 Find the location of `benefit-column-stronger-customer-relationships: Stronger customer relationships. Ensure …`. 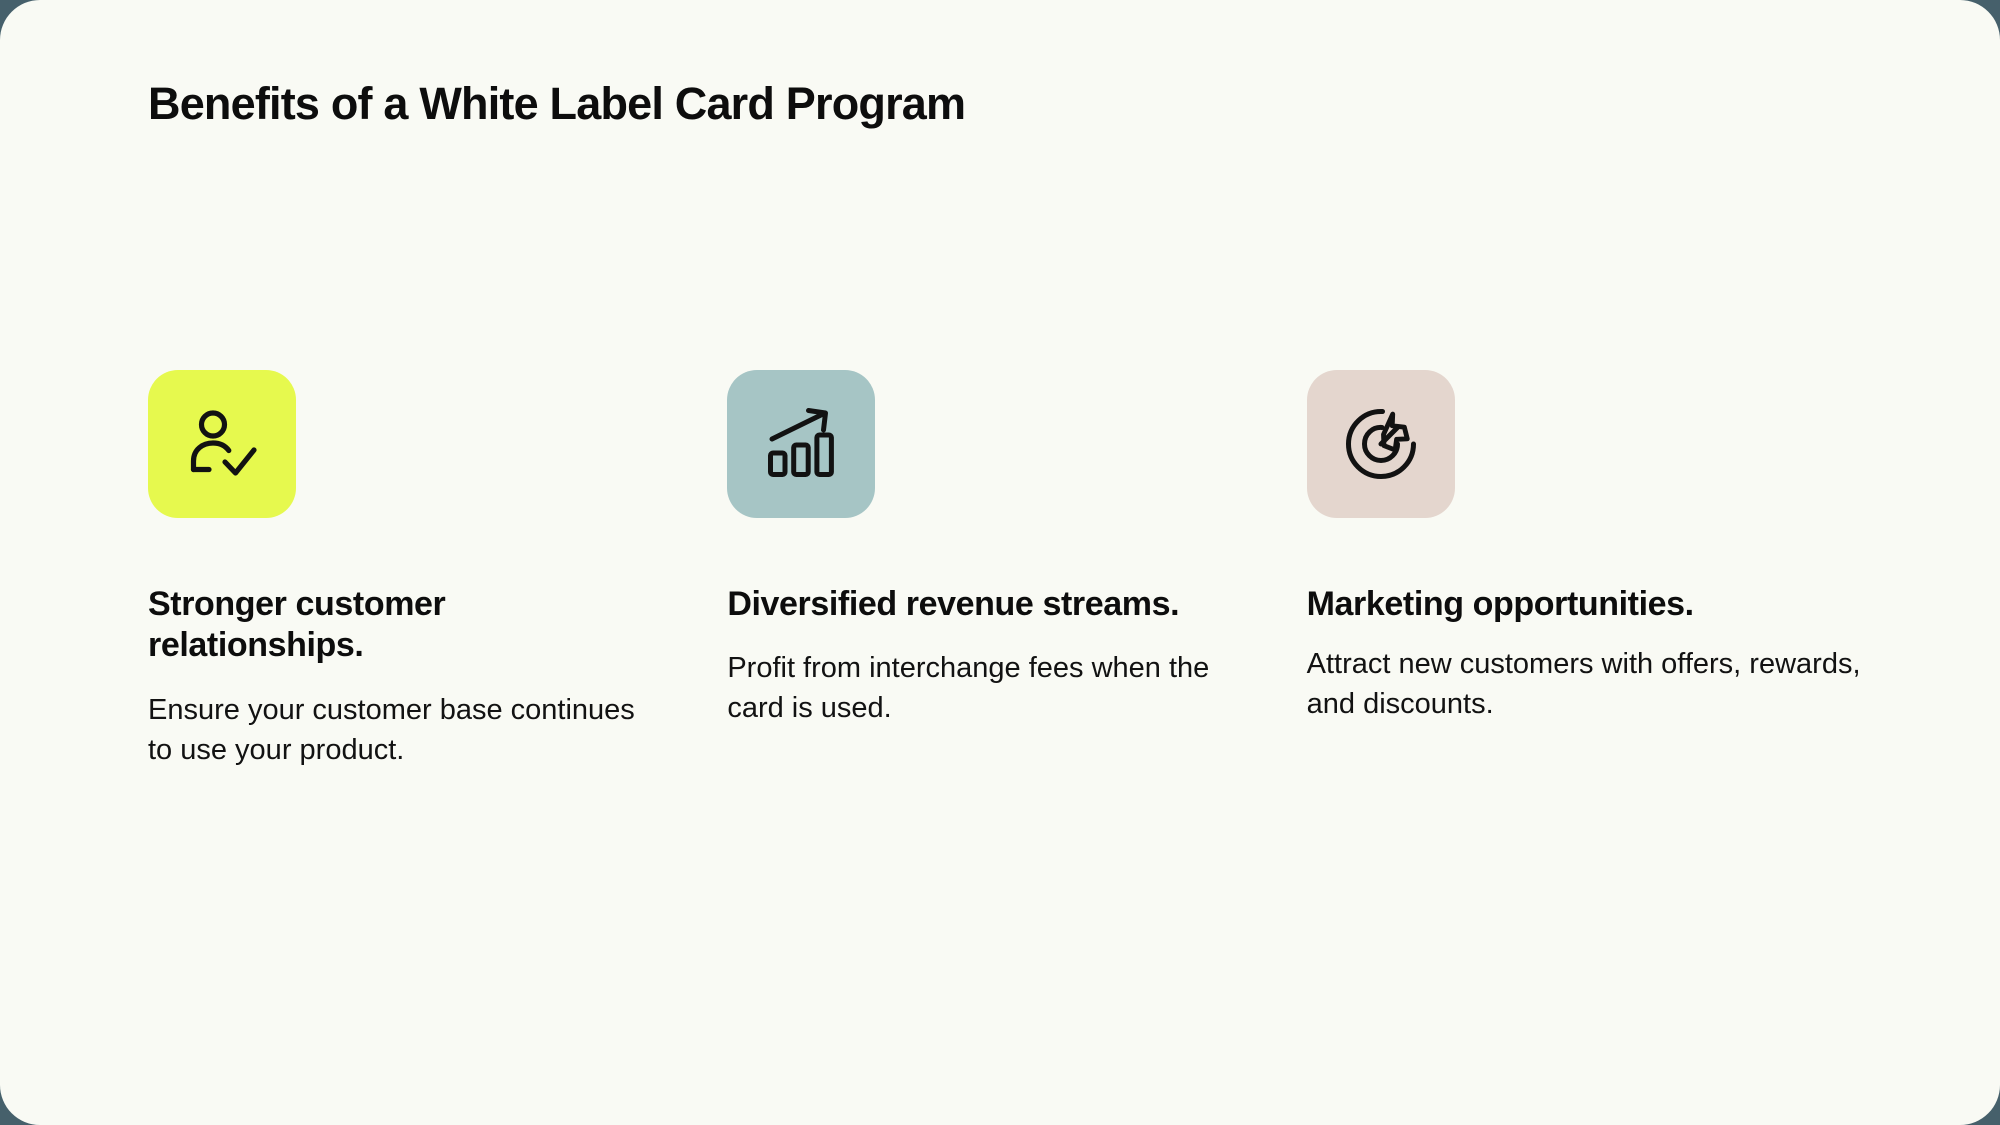

benefit-column-stronger-customer-relationships: Stronger customer relationships. Ensure … is located at coordinates (399, 570).